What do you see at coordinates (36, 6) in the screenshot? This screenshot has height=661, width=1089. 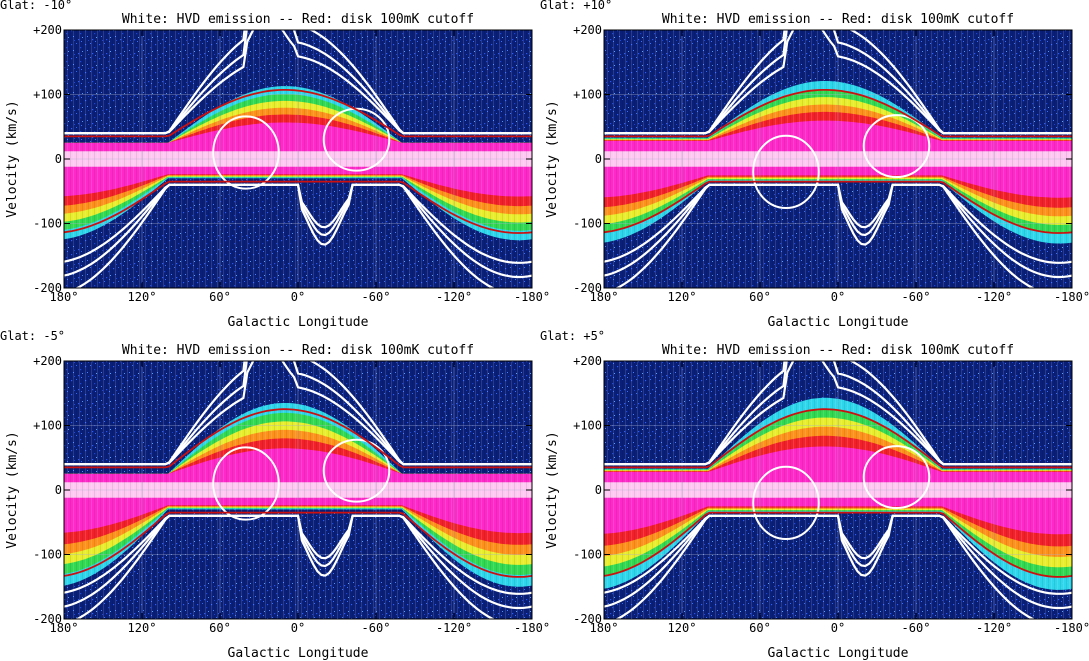 I see `panel-label: Glat: -10°` at bounding box center [36, 6].